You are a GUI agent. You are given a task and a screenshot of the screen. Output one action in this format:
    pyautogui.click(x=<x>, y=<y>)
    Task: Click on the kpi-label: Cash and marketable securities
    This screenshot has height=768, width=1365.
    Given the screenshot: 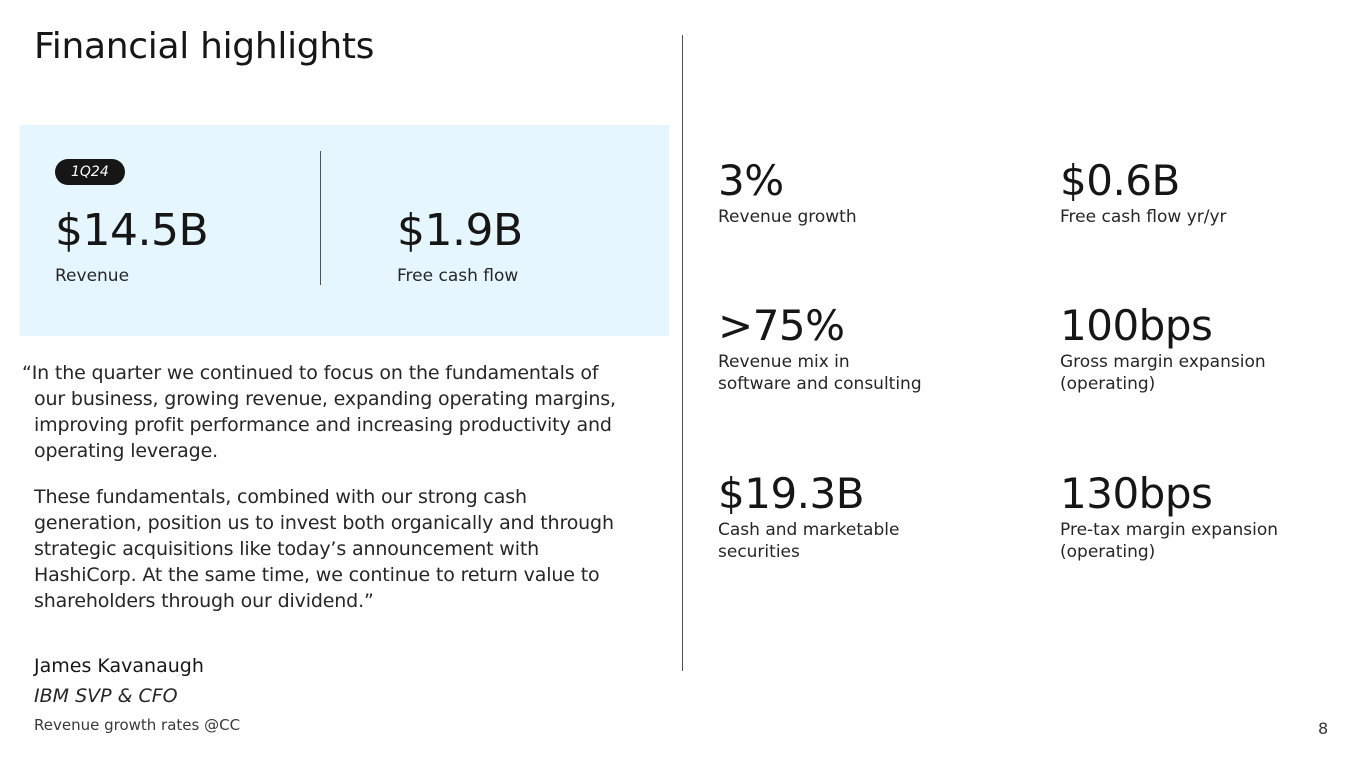 What is the action you would take?
    pyautogui.click(x=809, y=541)
    